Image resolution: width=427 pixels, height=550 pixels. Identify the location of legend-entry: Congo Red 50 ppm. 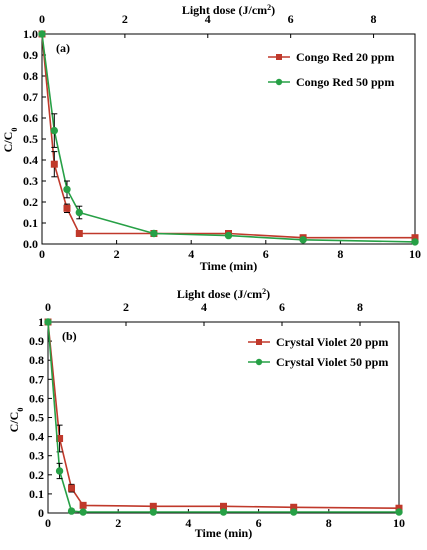
(331, 82).